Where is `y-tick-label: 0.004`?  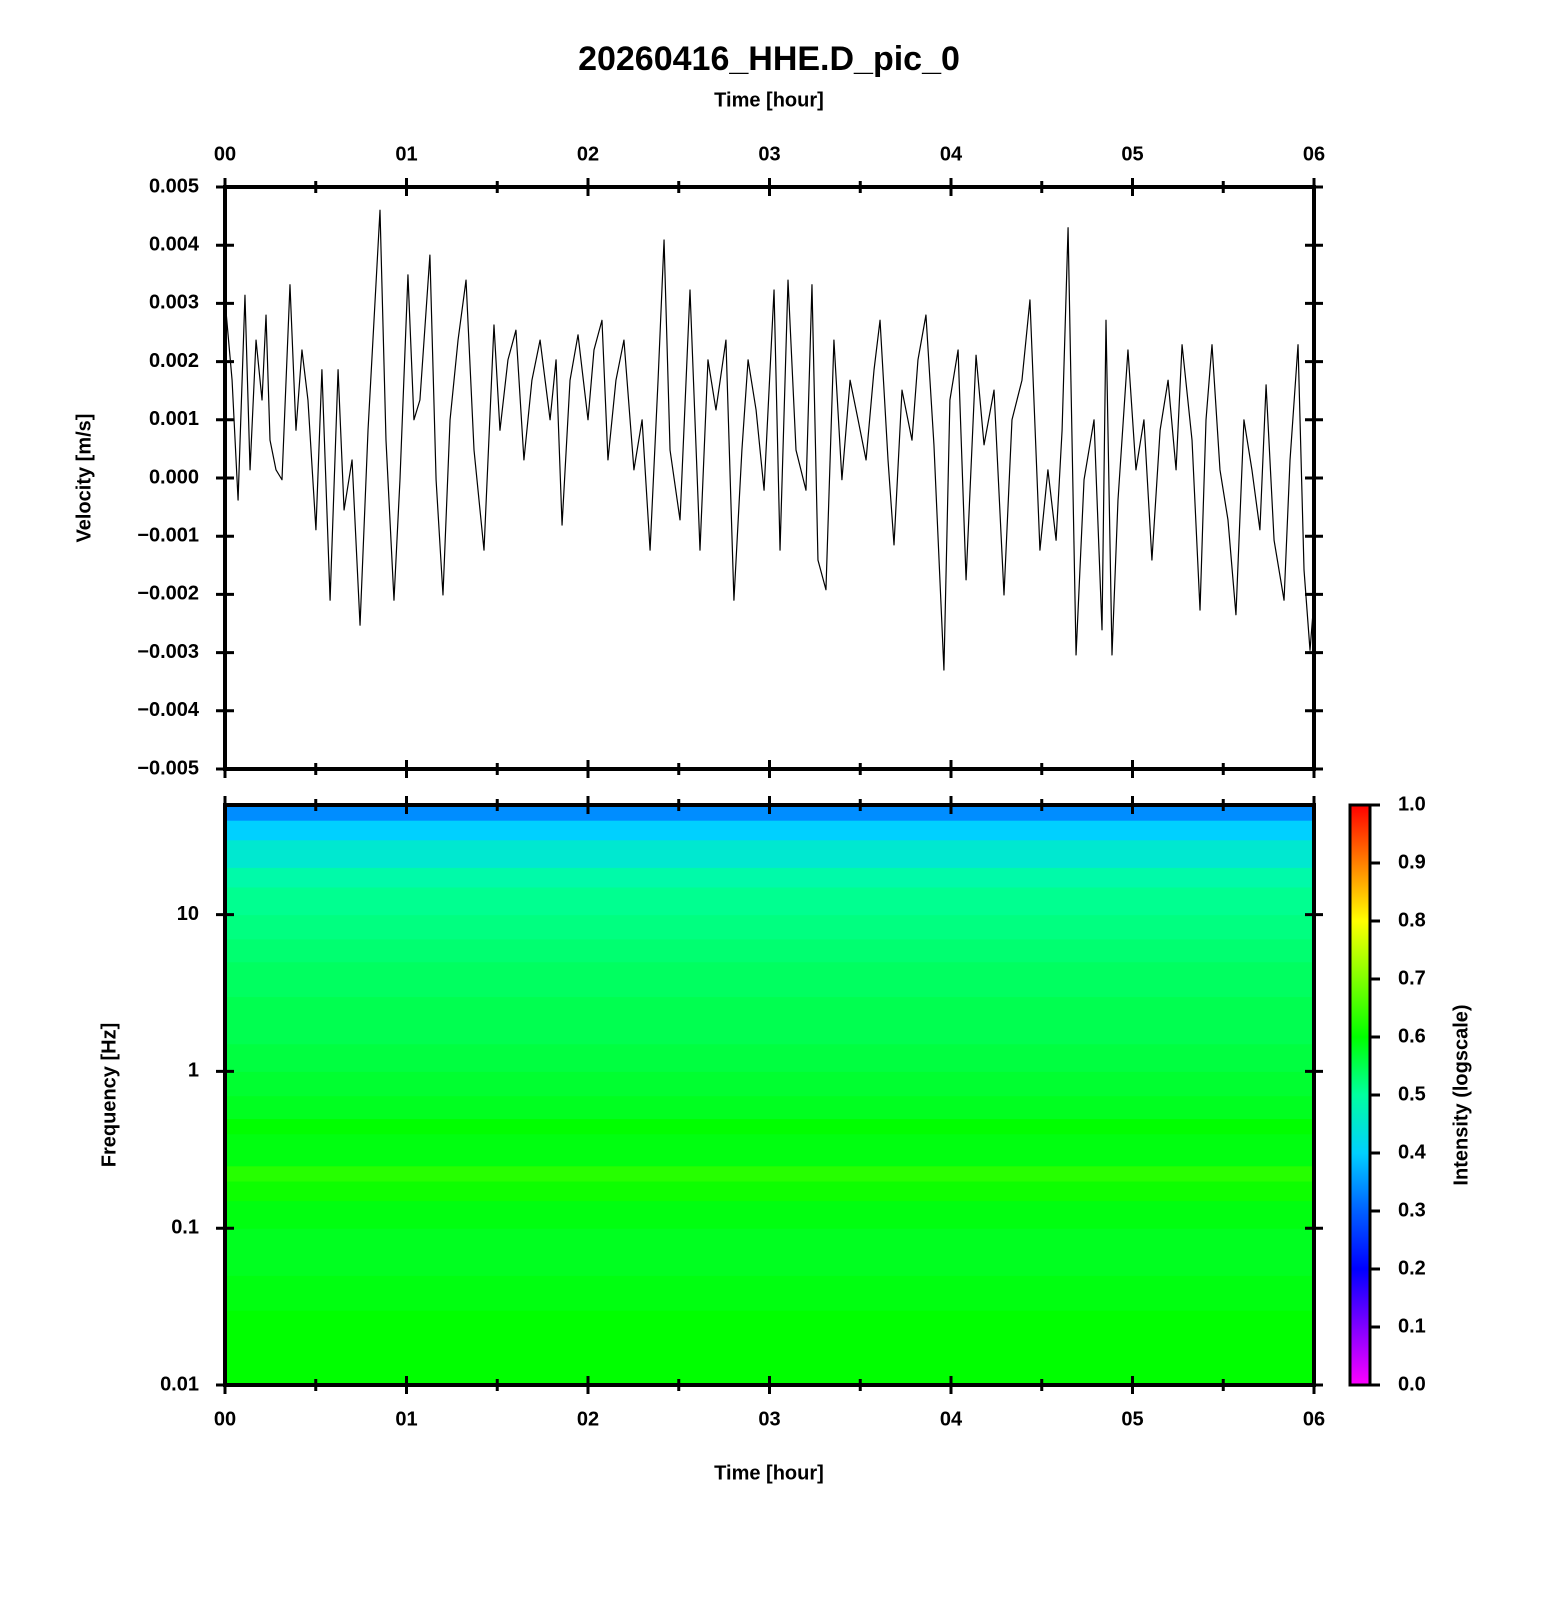
y-tick-label: 0.004 is located at coordinates (174, 244).